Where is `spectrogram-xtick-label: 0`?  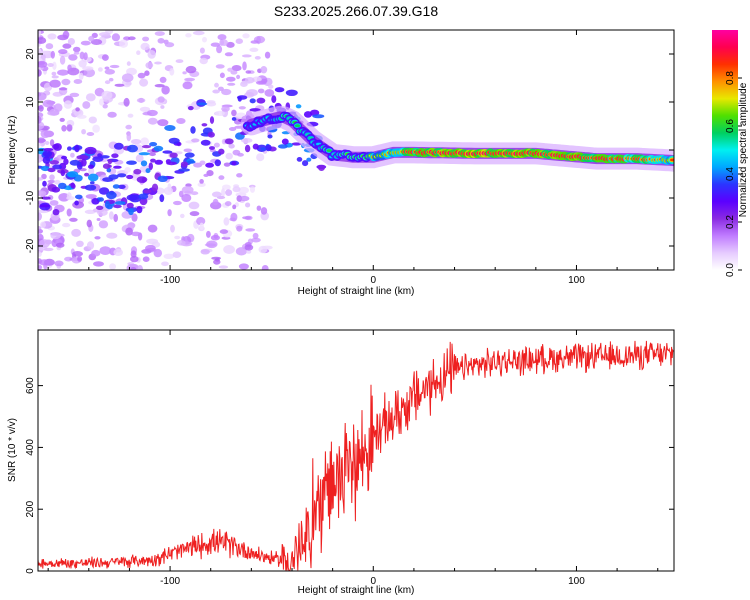
spectrogram-xtick-label: 0 is located at coordinates (373, 280).